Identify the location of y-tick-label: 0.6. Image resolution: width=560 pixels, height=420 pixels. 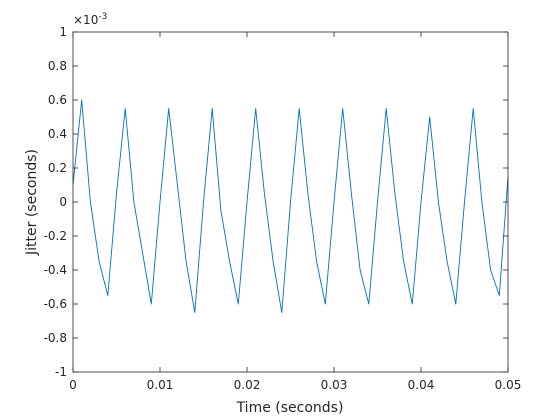
(57, 100).